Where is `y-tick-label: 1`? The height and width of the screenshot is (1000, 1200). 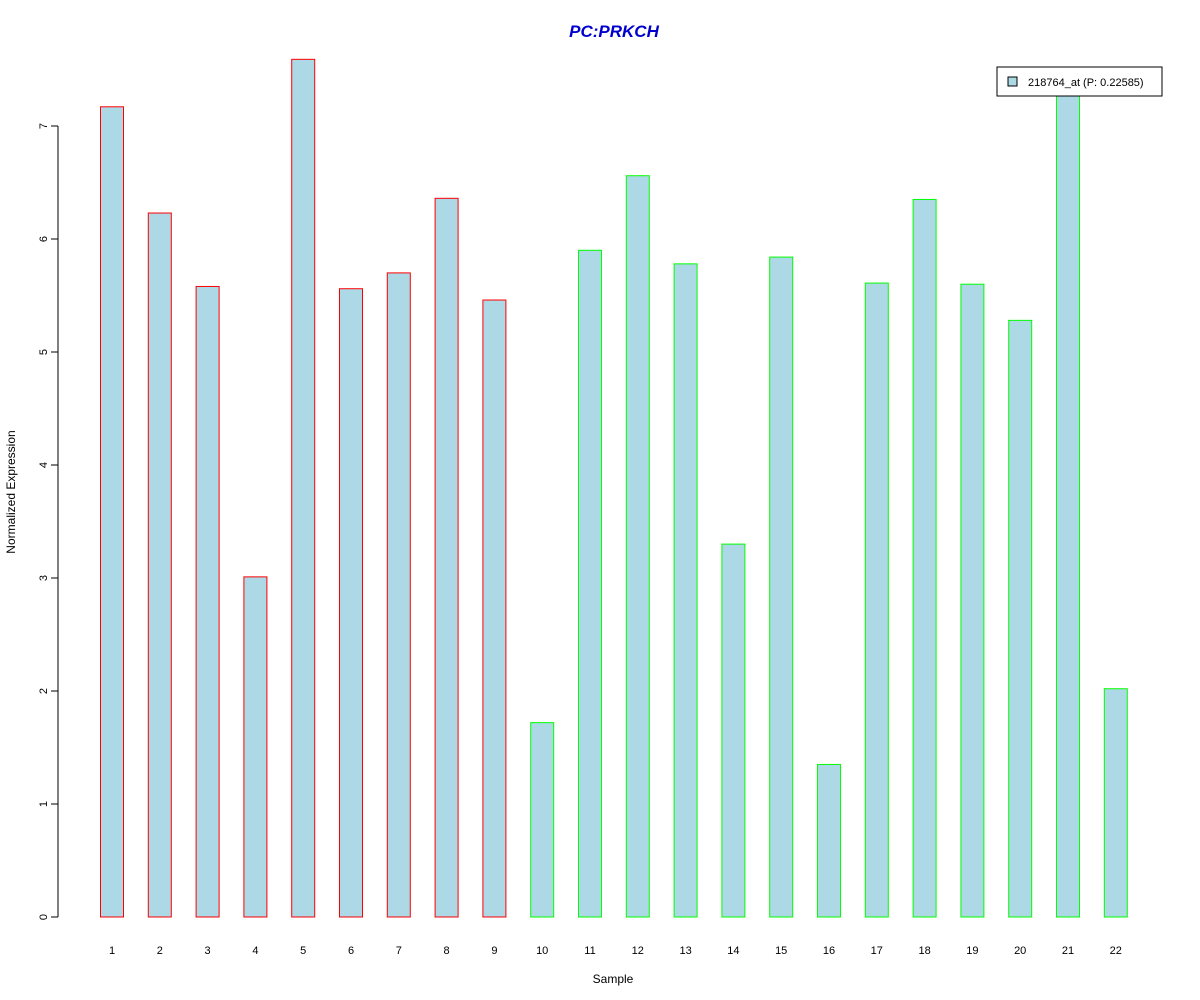
y-tick-label: 1 is located at coordinates (44, 804).